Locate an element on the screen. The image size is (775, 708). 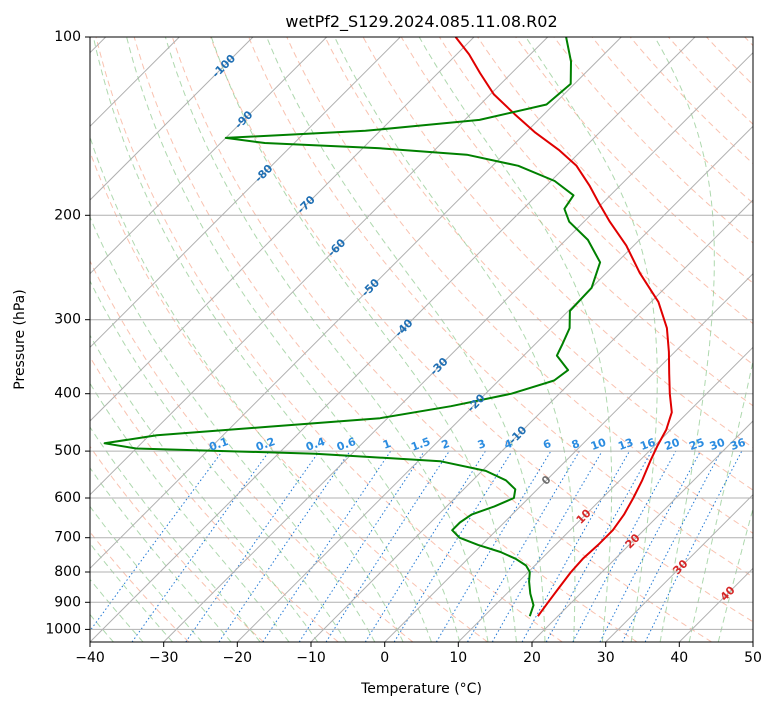
y-tick-label: 900 is located at coordinates (67, 602).